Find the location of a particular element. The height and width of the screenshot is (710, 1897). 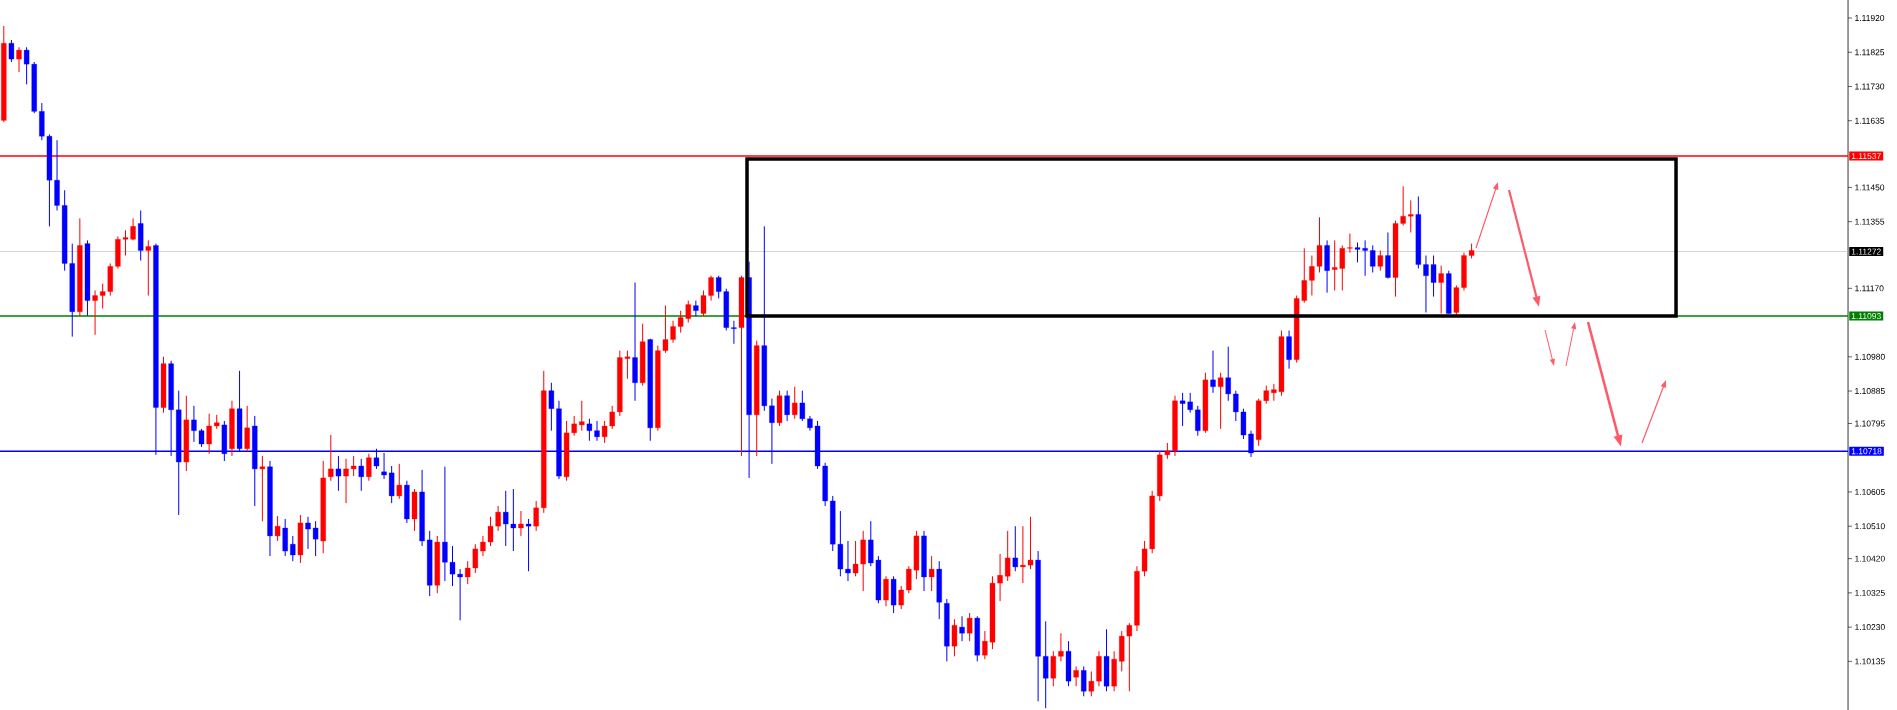

y-tick-label: 1.10795 is located at coordinates (1870, 423).